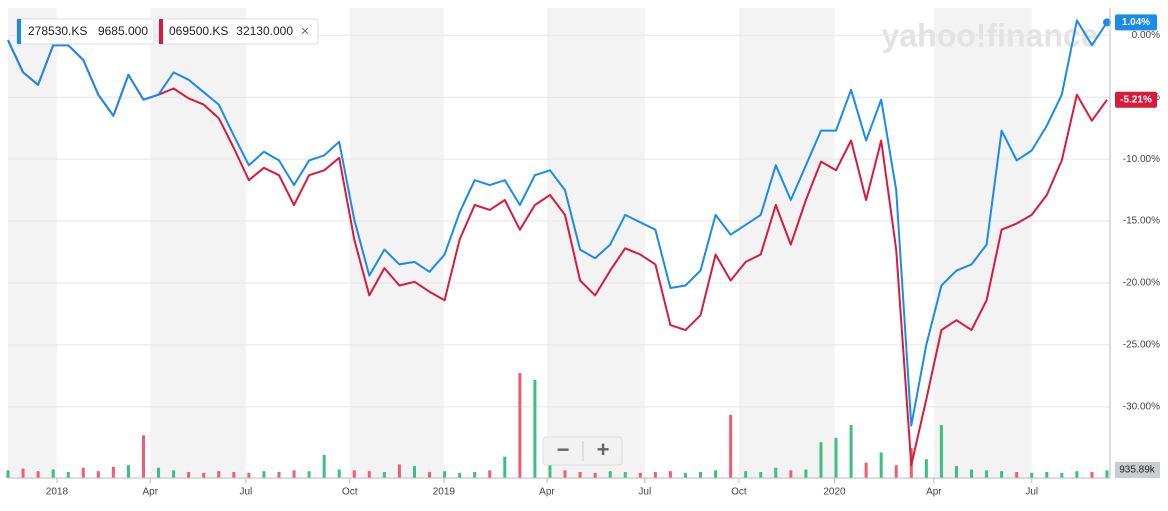 Image resolution: width=1168 pixels, height=511 pixels. I want to click on value-tag-label: -5.21%, so click(1136, 99).